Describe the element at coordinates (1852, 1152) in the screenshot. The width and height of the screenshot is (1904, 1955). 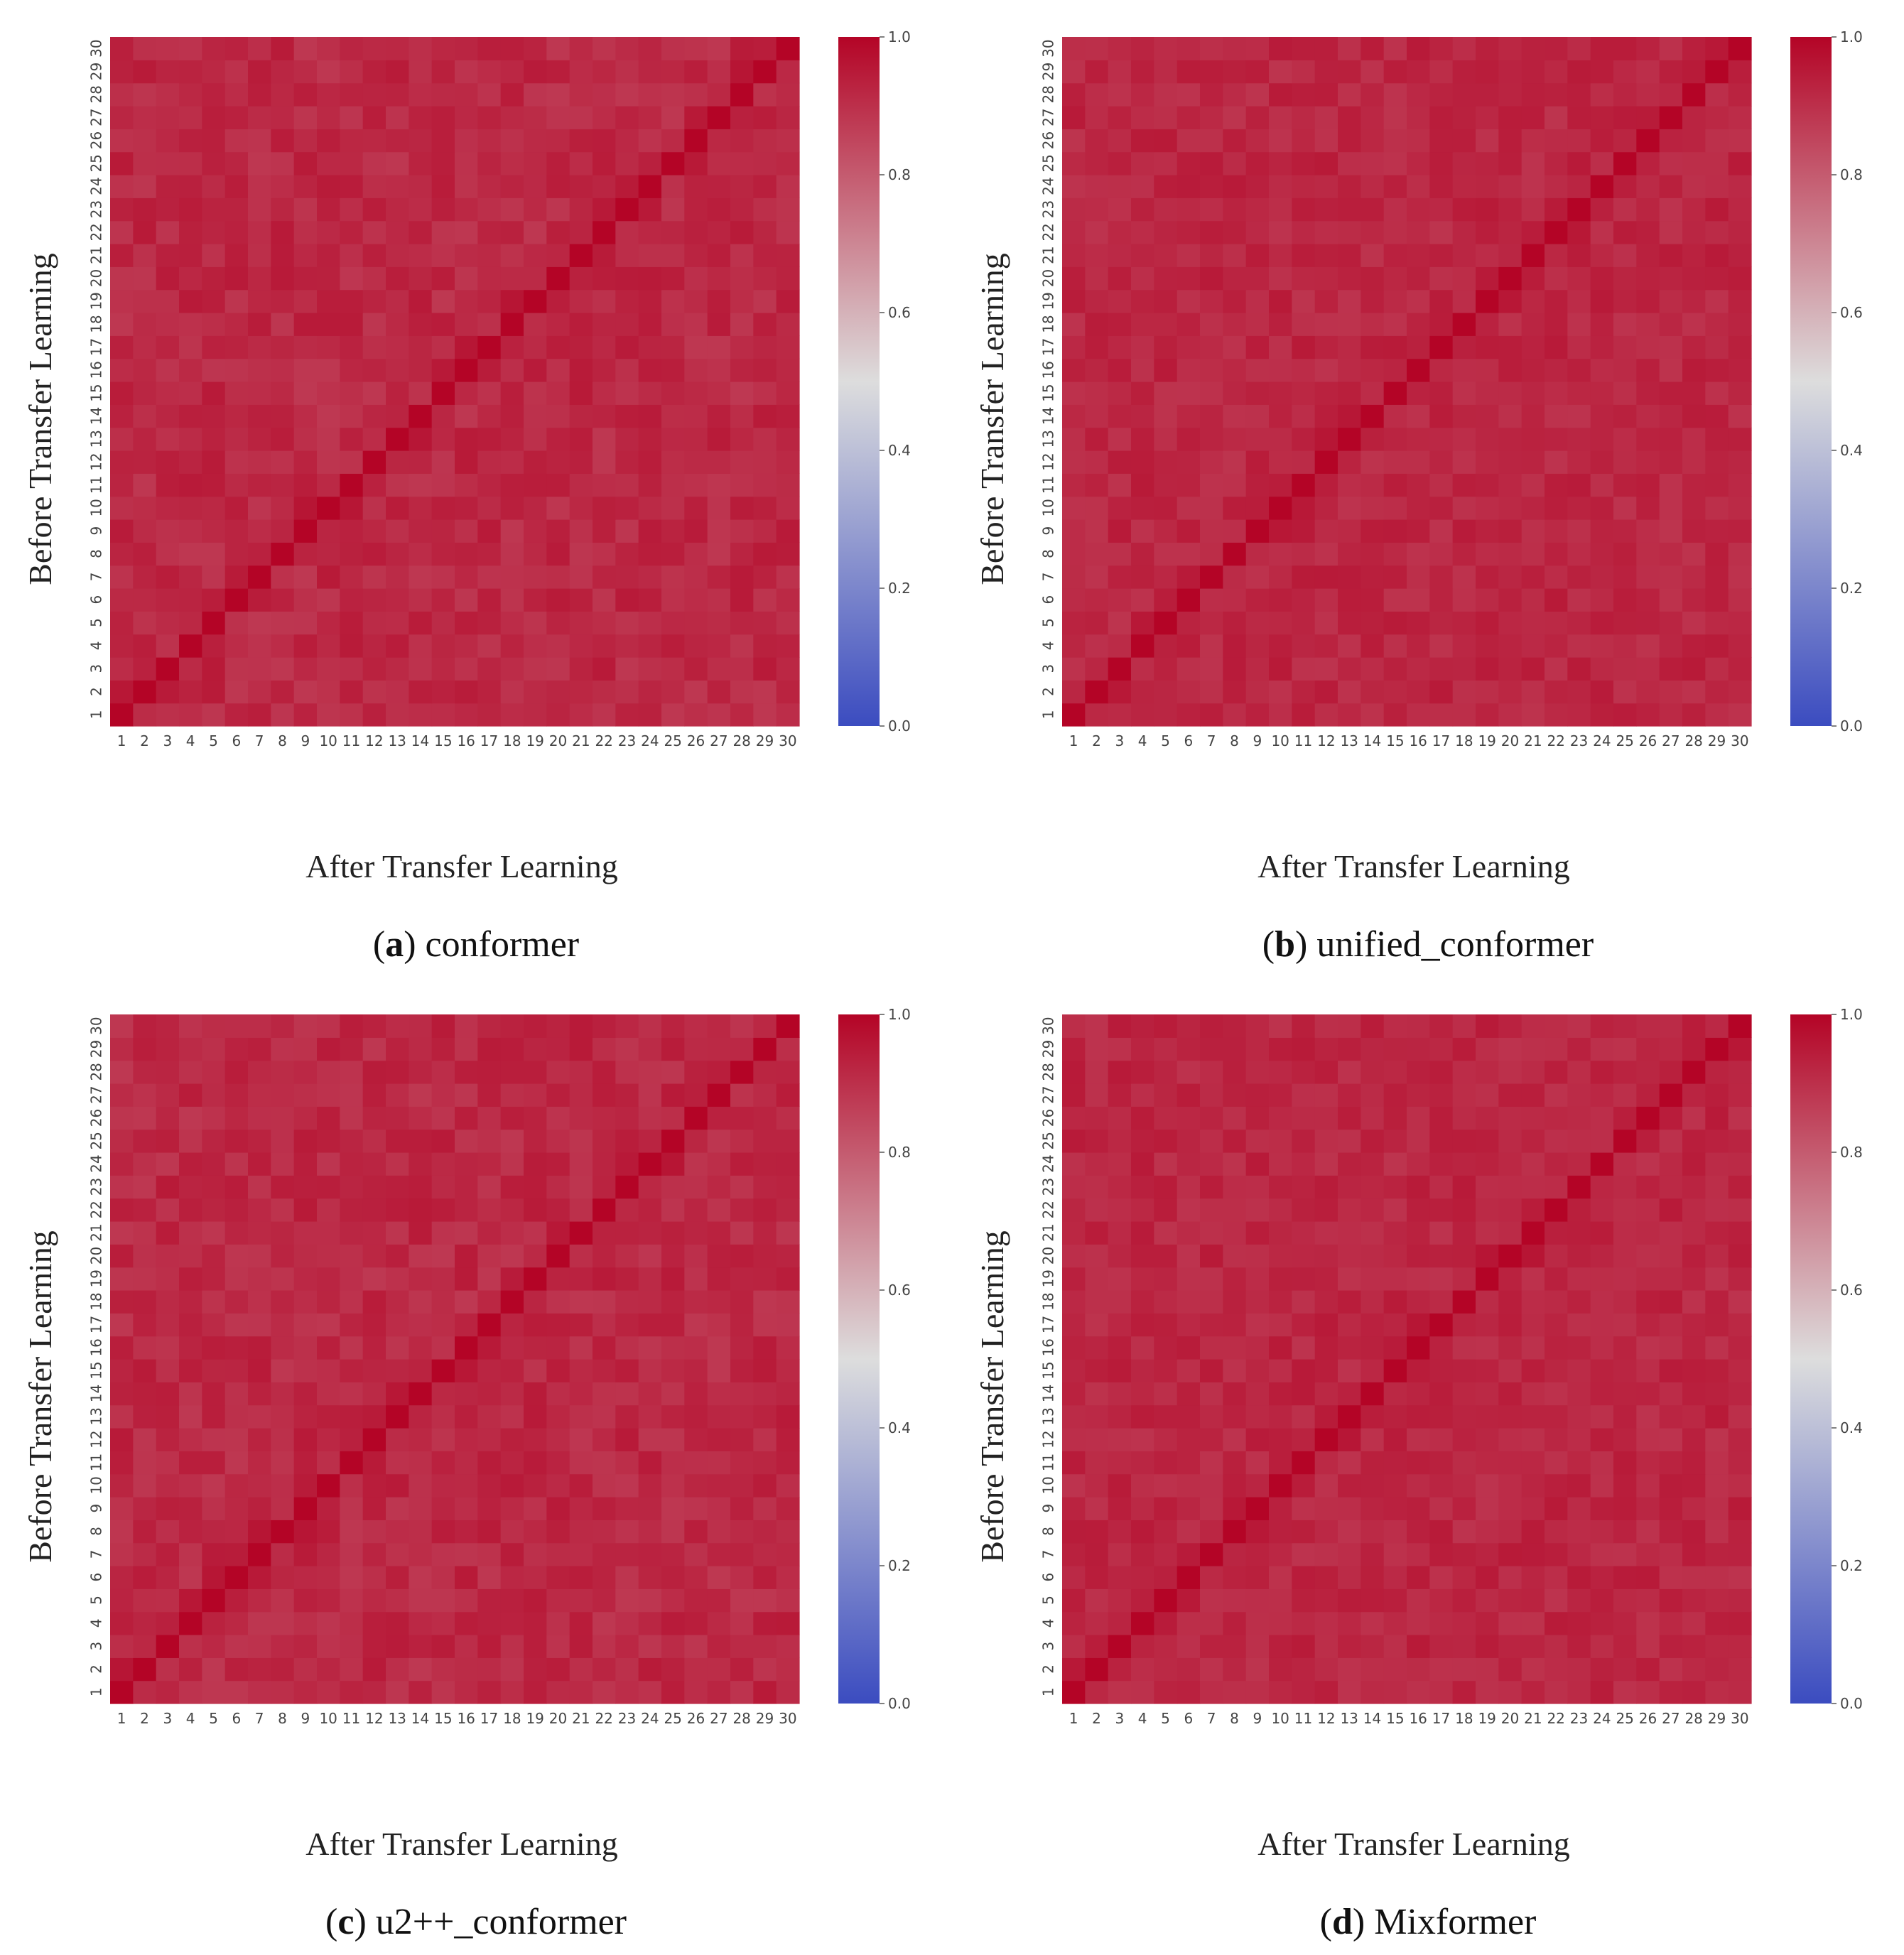
I see `colorbar-tick-label: 0.8` at that location.